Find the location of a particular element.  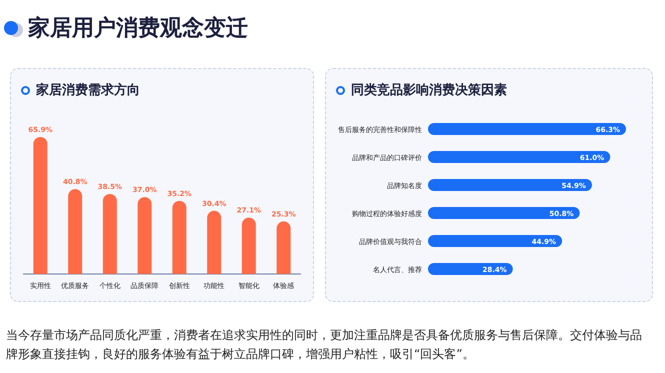

text: 当今存量市场产品同质化严重，消费者在追求实用性的同时，更加注重品牌是否具备优质服务与售后保障。交付体验与品牌形象直接挂钩，良好的服务体验有益于树立品牌口碑，增强用户粘性，吸引“回头客”。 is located at coordinates (324, 345).